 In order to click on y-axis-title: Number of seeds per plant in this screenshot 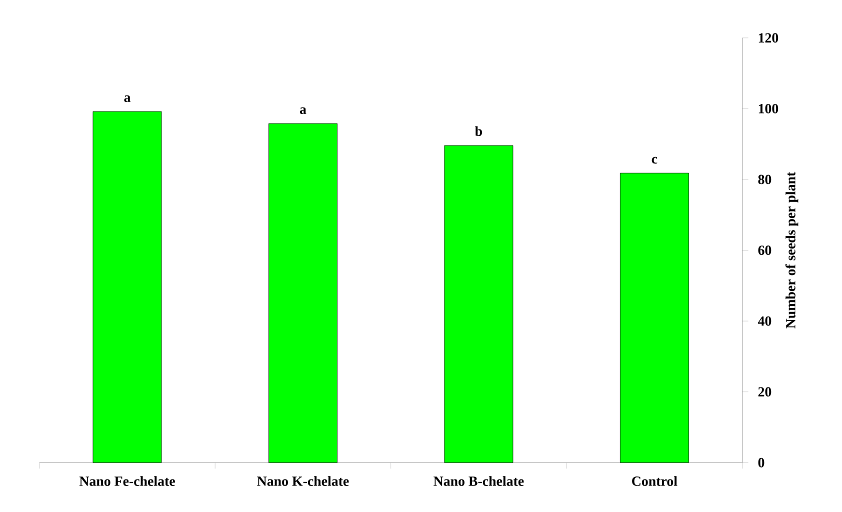, I will do `click(791, 250)`.